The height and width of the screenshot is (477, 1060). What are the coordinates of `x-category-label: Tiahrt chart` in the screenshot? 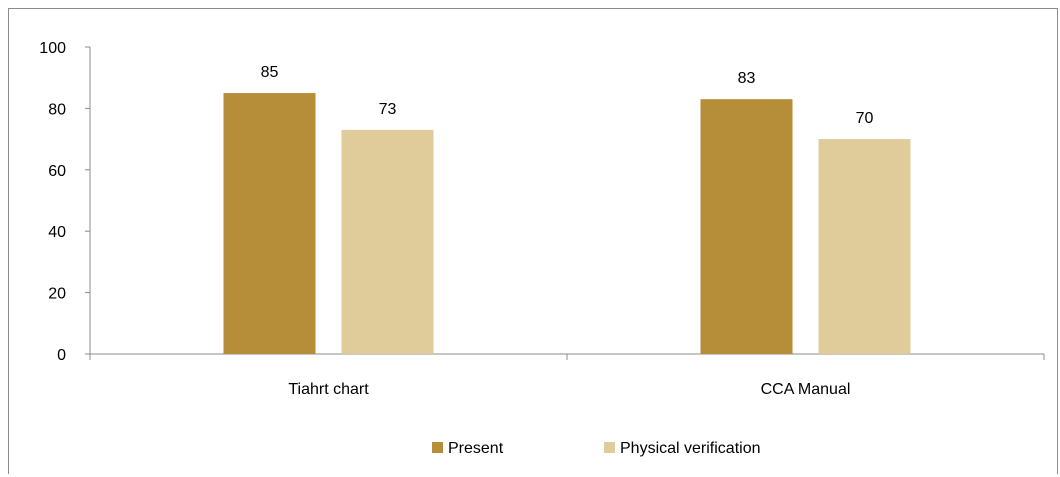 It's located at (328, 389).